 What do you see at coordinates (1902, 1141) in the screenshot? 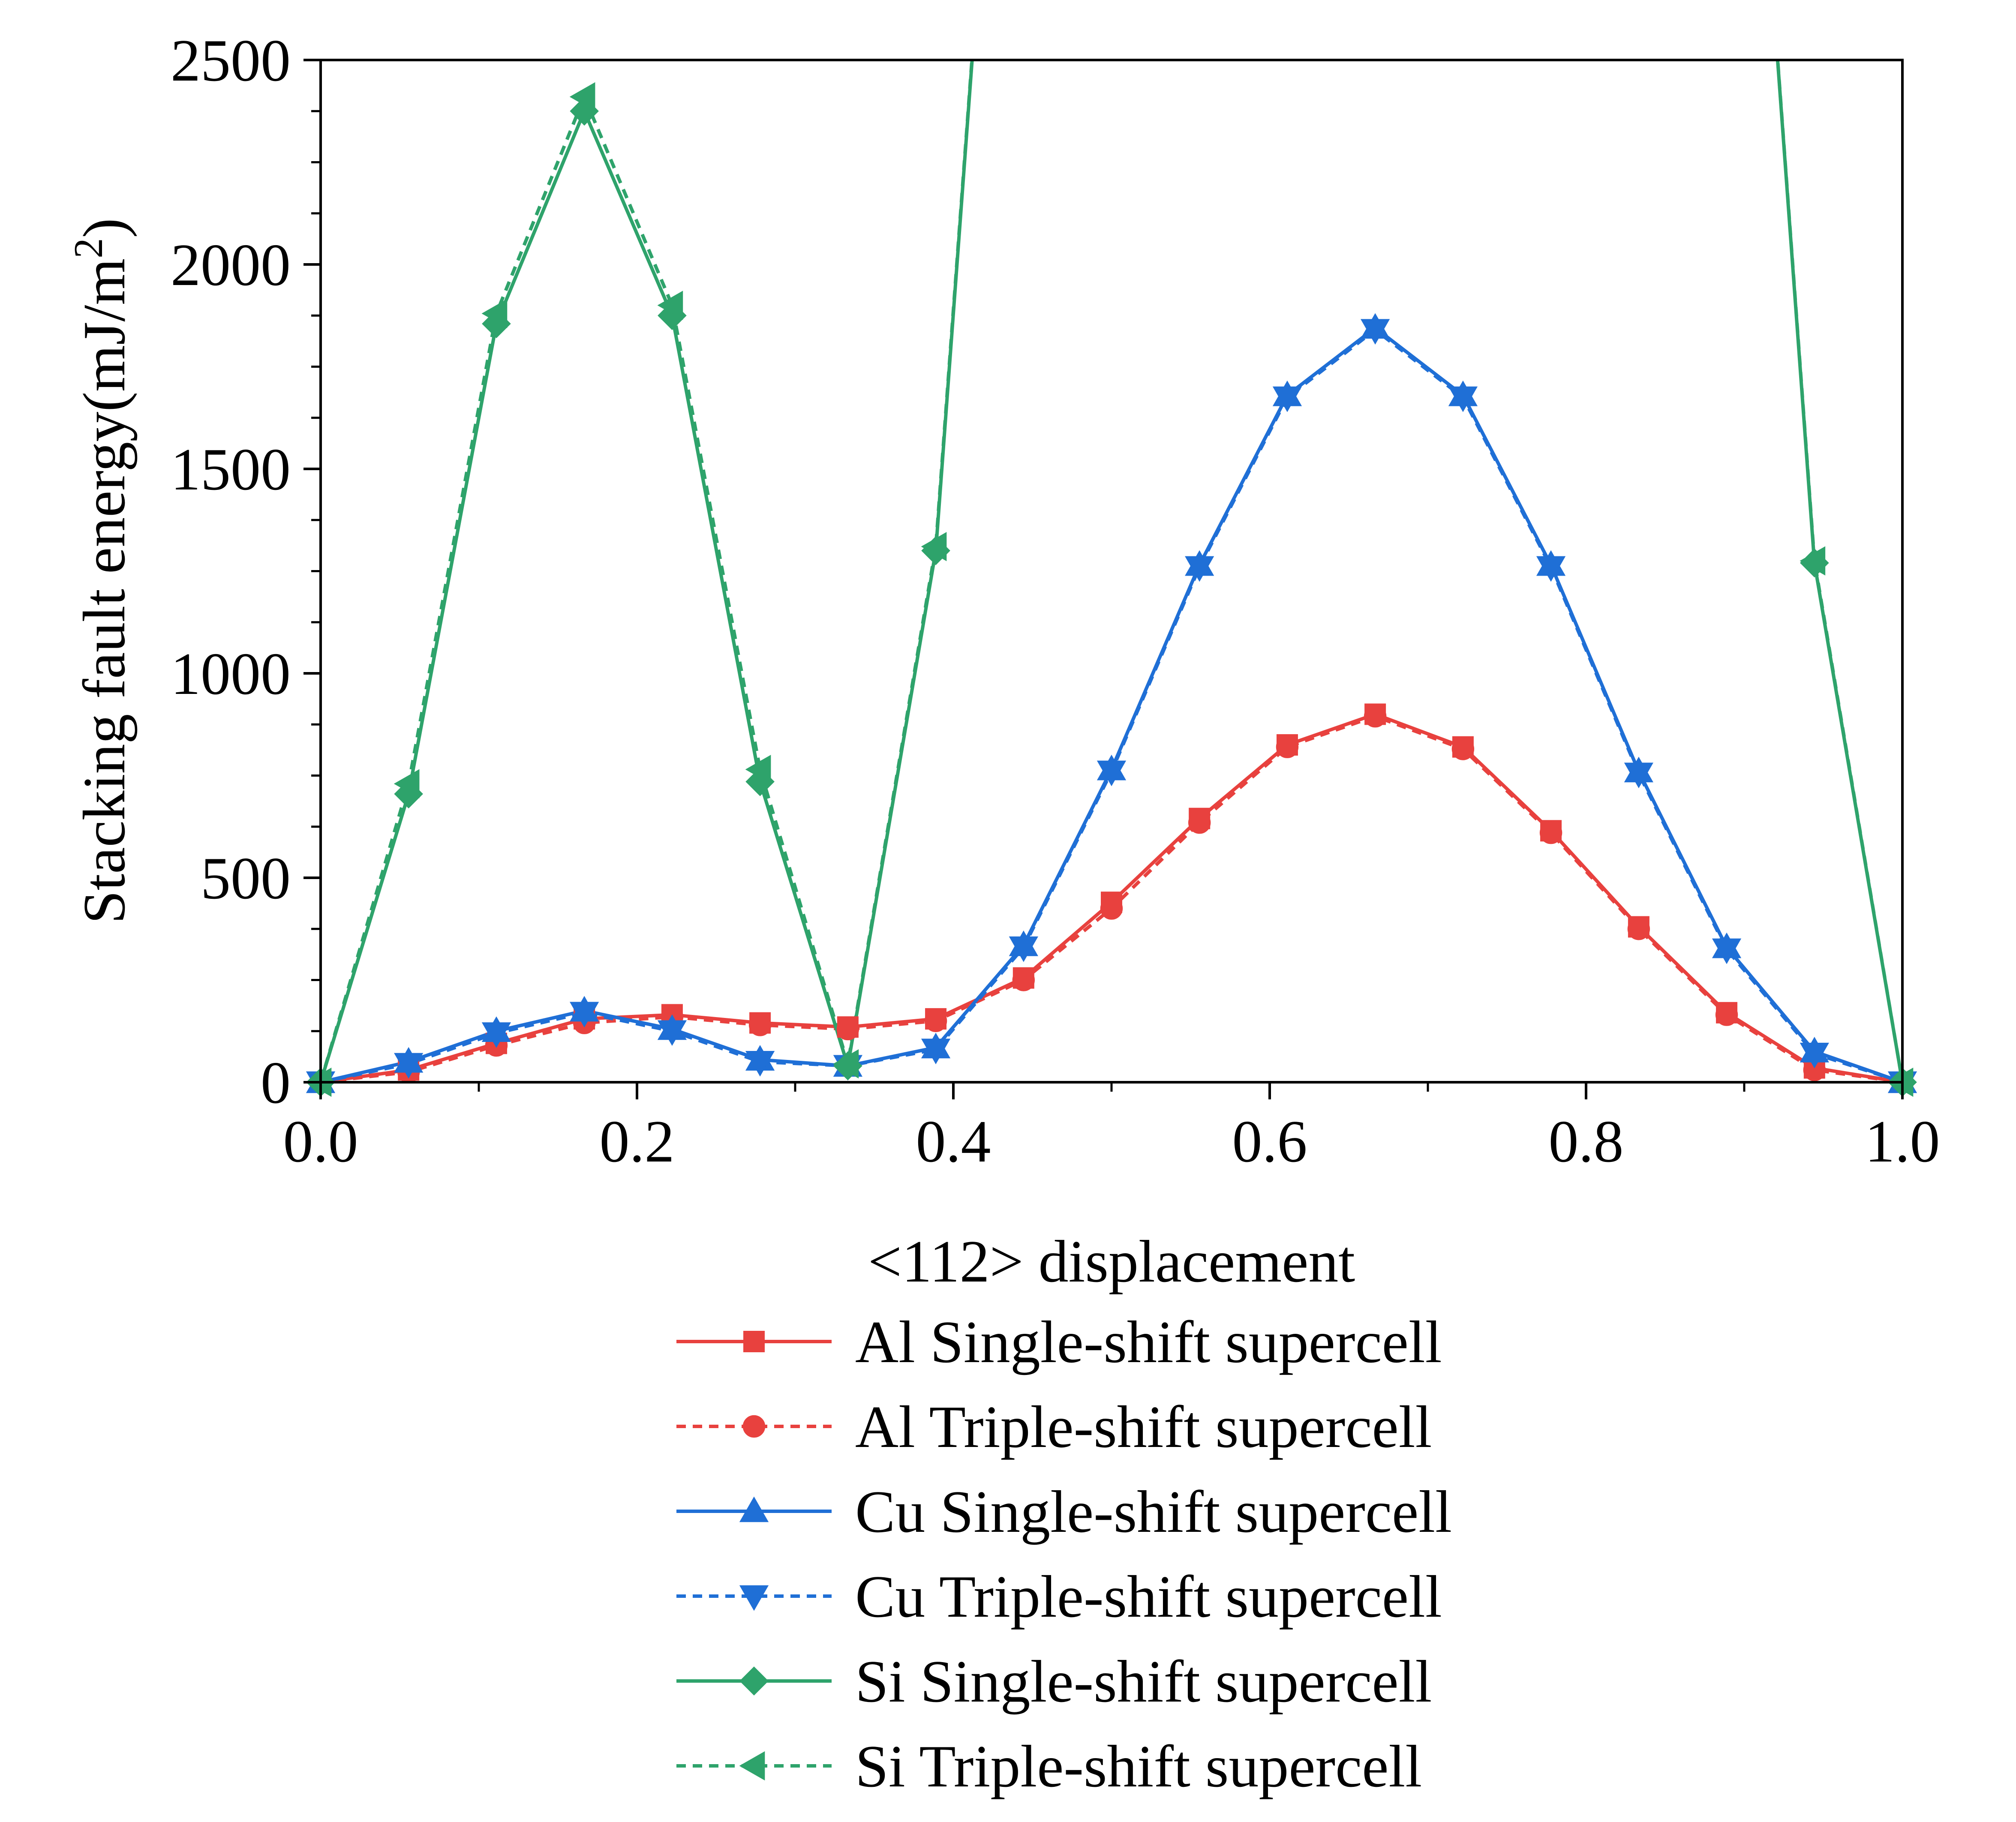
I see `x-tick-label: 1.0` at bounding box center [1902, 1141].